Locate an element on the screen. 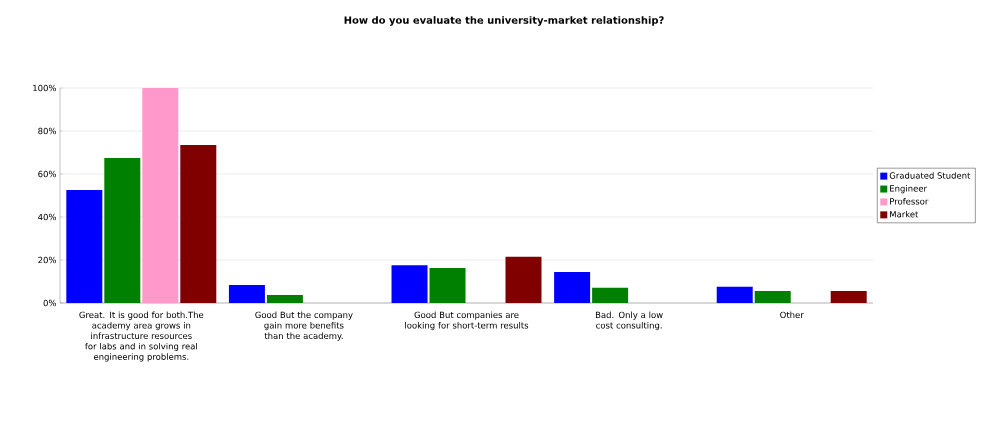  y-tick-label: 80% is located at coordinates (47, 131).